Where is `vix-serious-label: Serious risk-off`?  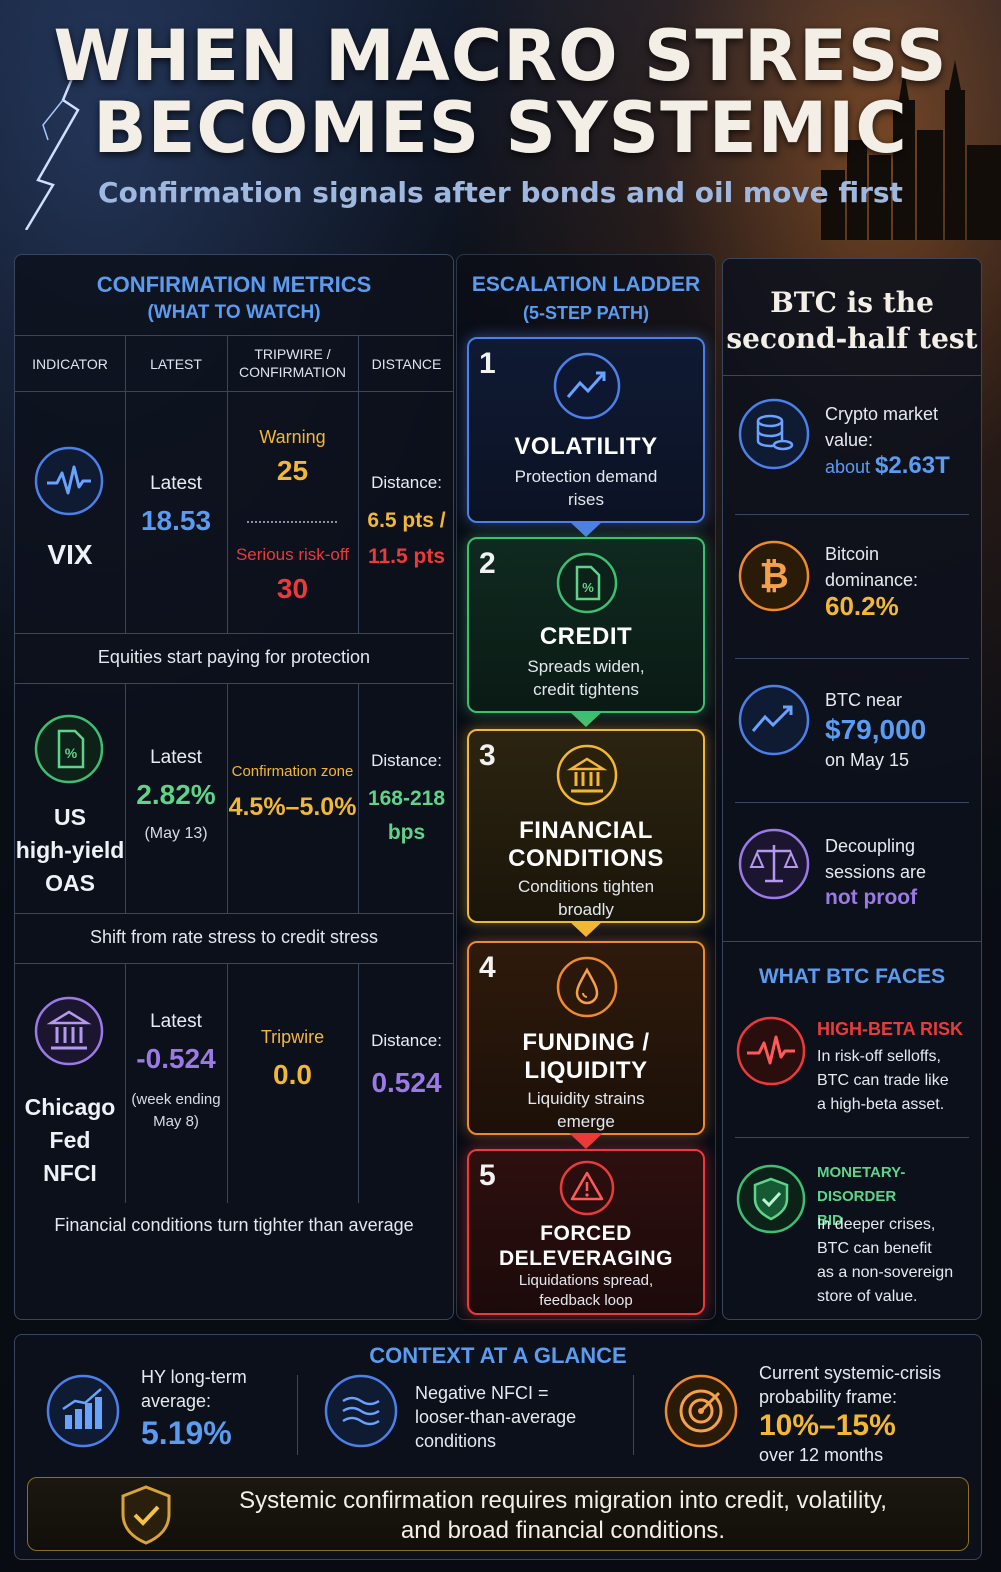
vix-serious-label: Serious risk-off is located at coordinates (292, 554).